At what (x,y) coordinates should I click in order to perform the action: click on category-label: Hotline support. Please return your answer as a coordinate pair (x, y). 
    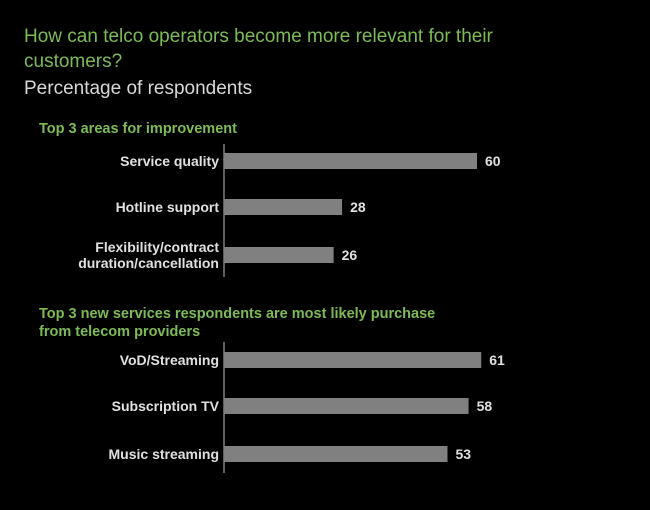
    Looking at the image, I should click on (168, 207).